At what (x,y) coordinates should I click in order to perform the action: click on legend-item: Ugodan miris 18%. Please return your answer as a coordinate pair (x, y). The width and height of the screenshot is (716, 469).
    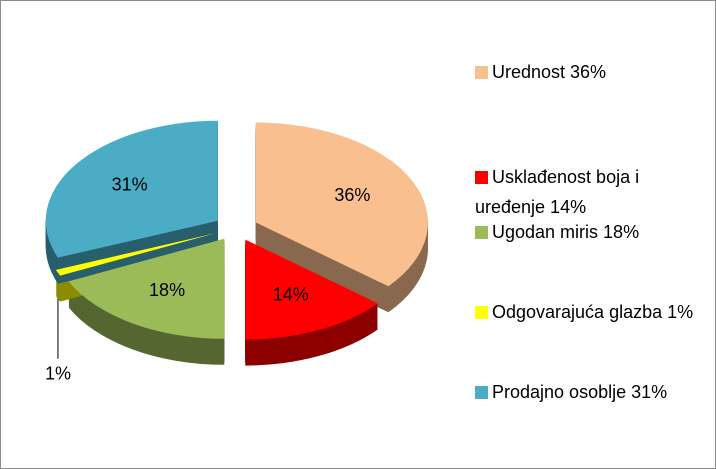
    Looking at the image, I should click on (591, 232).